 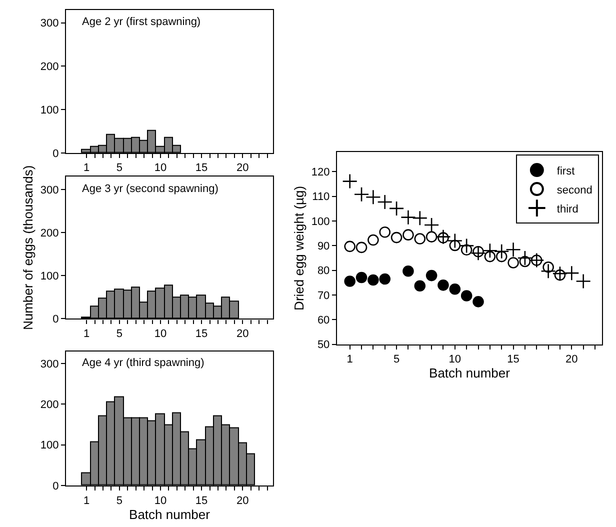 I want to click on y-tick-label: 70, so click(x=323, y=296).